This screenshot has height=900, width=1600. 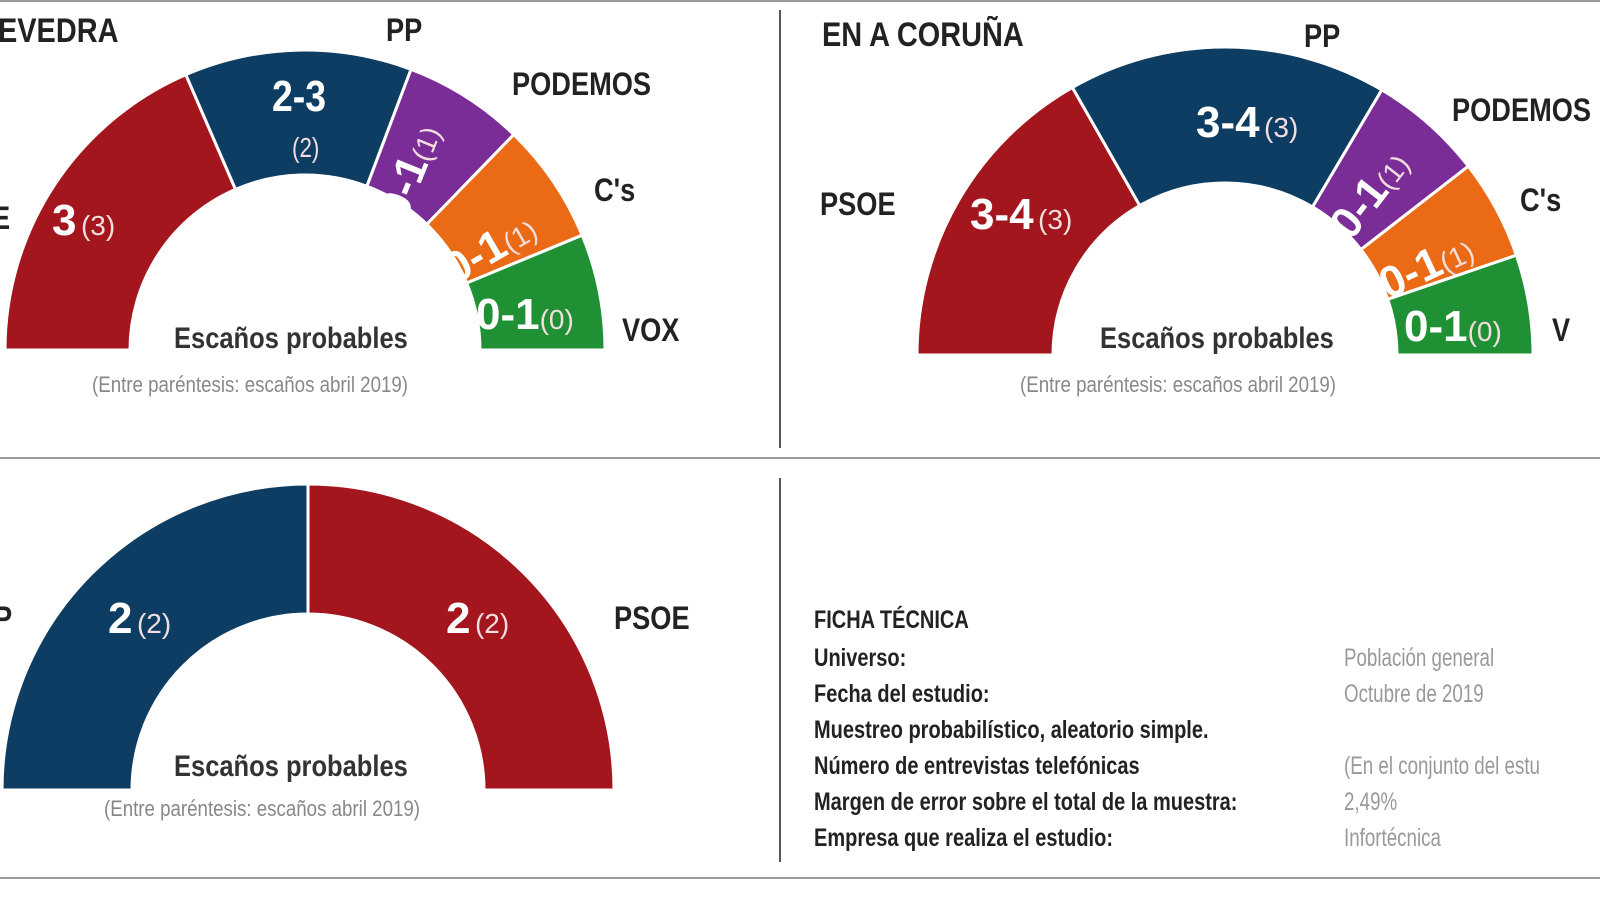 I want to click on chart2-value-vox: 0-1(0), so click(x=1453, y=326).